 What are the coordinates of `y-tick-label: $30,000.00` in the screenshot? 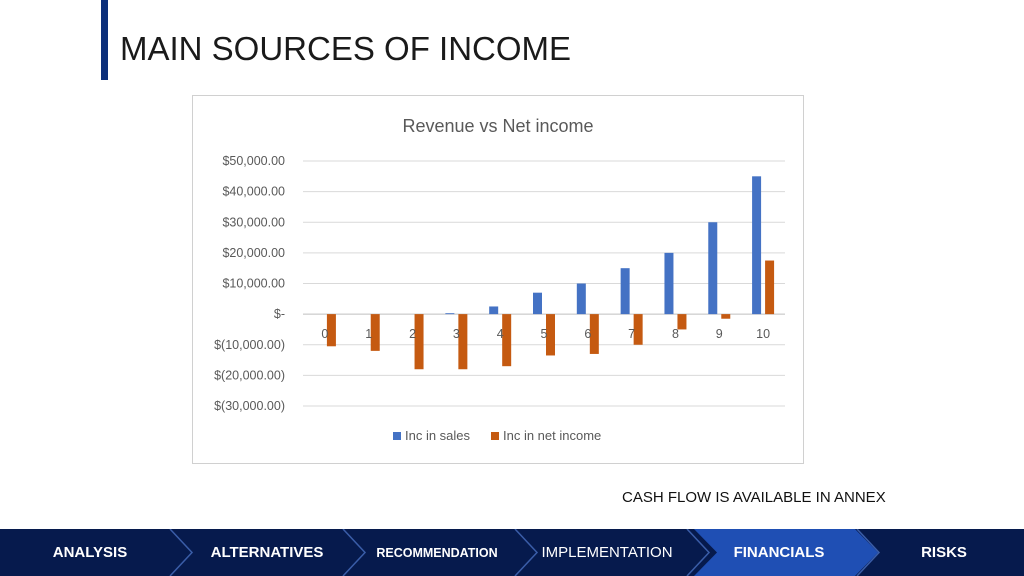 It's located at (253, 222).